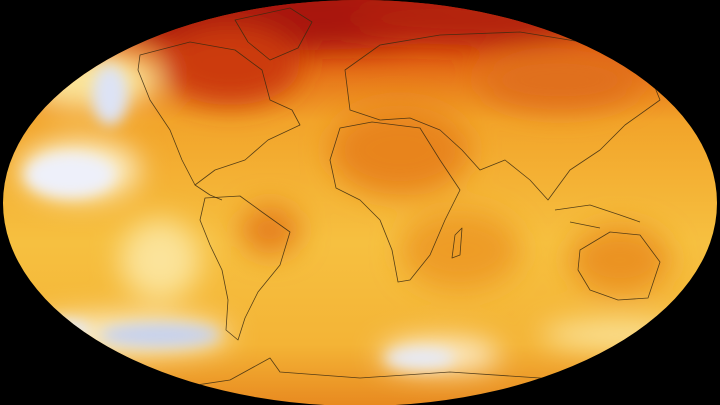 The image size is (720, 405). I want to click on north-america, so click(219, 113).